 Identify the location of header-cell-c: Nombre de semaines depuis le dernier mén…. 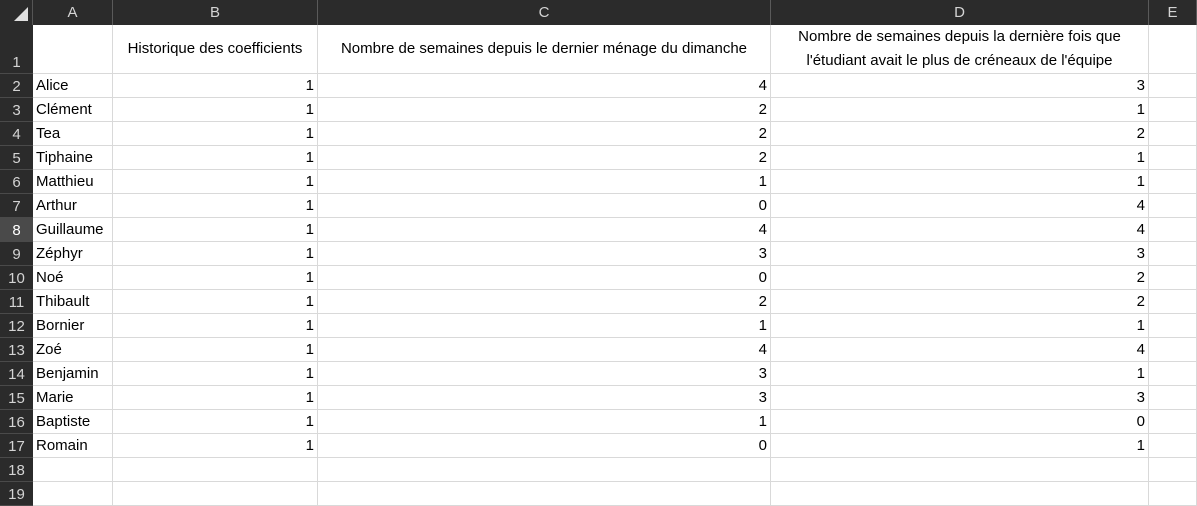
(544, 49).